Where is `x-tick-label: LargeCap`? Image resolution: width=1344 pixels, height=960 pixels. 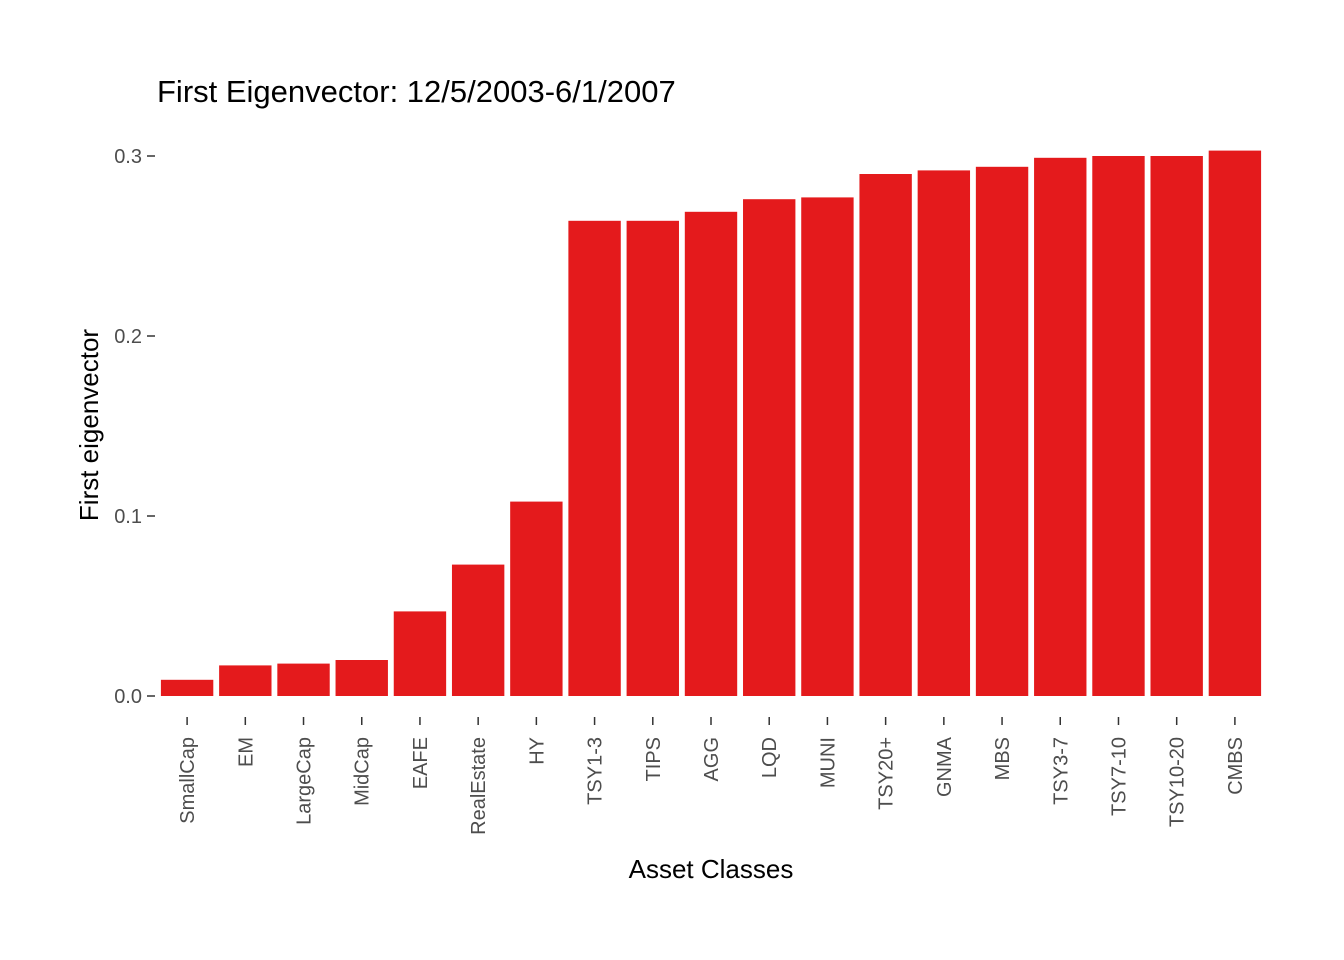 x-tick-label: LargeCap is located at coordinates (305, 781).